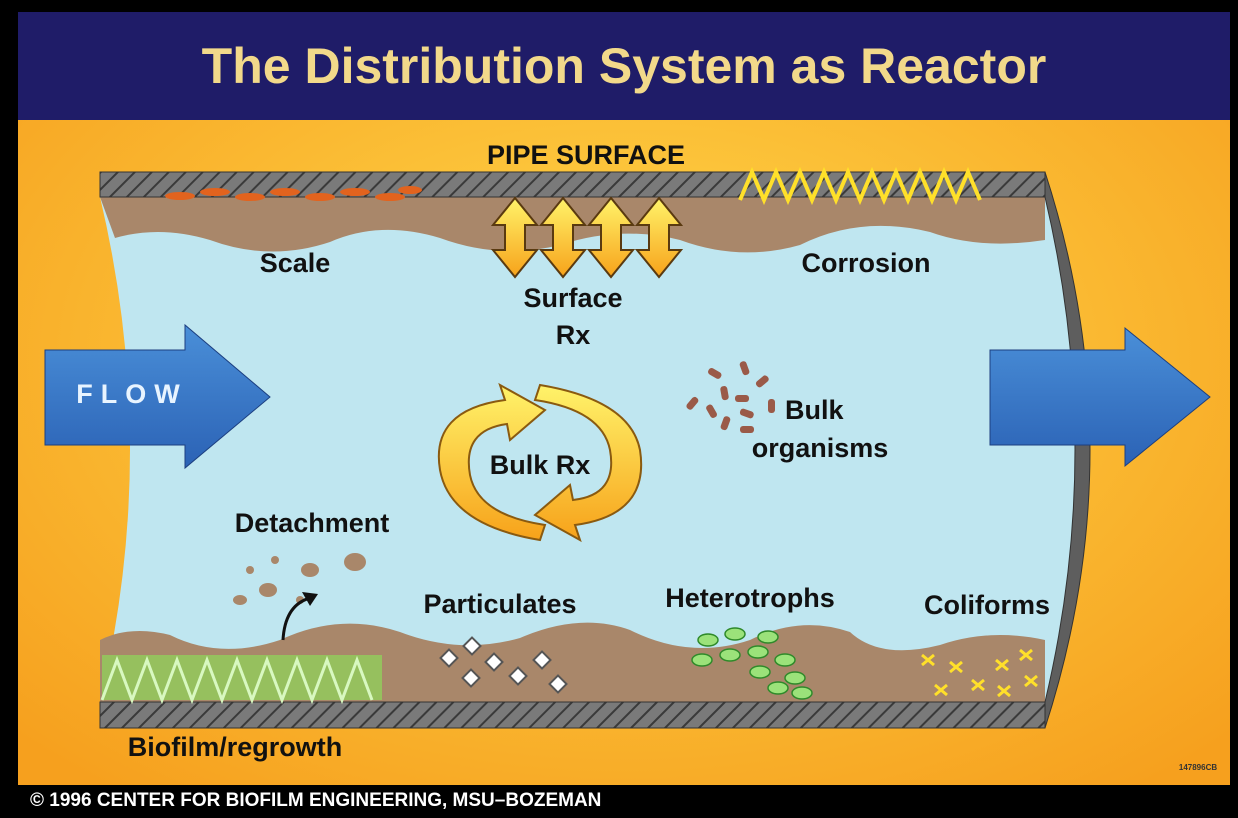  What do you see at coordinates (586, 155) in the screenshot?
I see `pipe-surface-label: PIPE SURFACE` at bounding box center [586, 155].